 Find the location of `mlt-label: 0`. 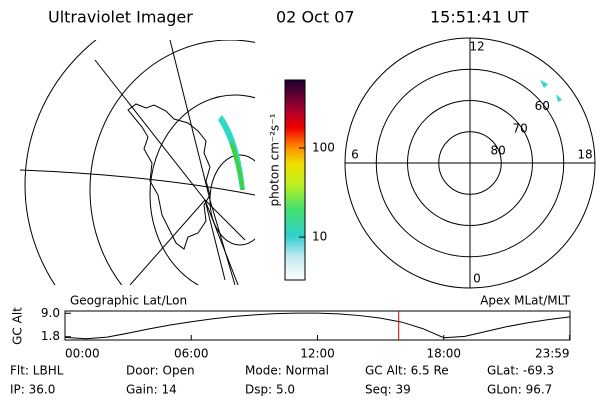

mlt-label: 0 is located at coordinates (477, 279).